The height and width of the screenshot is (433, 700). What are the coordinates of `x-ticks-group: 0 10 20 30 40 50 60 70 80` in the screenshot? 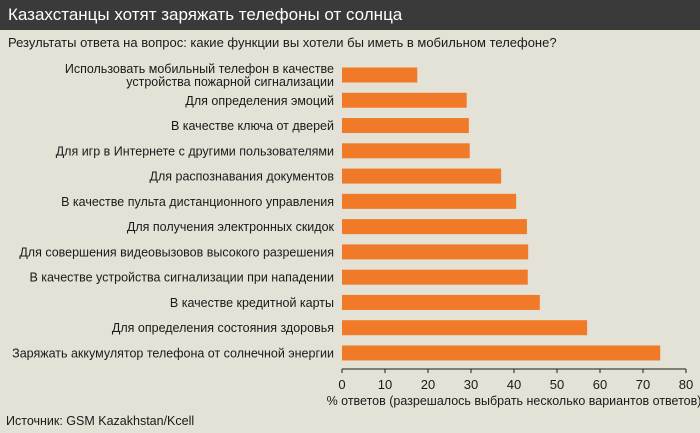 It's located at (515, 380).